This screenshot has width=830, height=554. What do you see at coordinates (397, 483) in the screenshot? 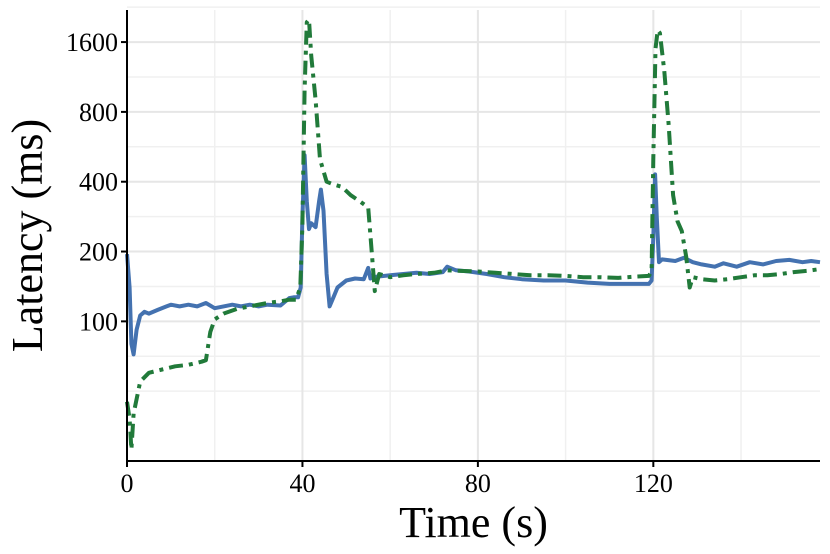
I see `x-tick-labels: 0 40 80 120` at bounding box center [397, 483].